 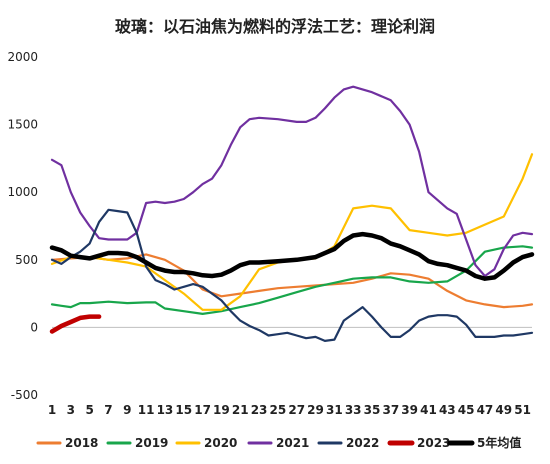 What do you see at coordinates (202, 410) in the screenshot?
I see `x-tick-label: 17` at bounding box center [202, 410].